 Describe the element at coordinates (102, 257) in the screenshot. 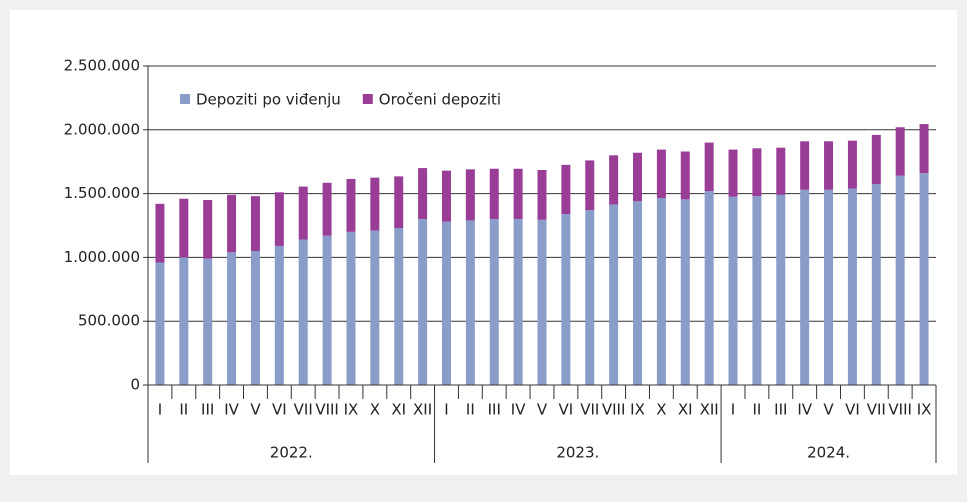

I see `y-tick-label: 1.000.000` at that location.